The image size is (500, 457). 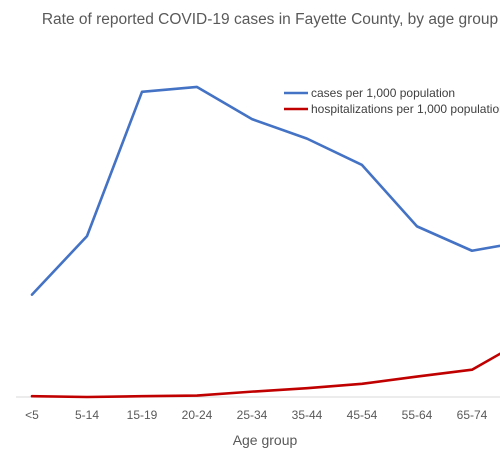 I want to click on x-tick-label: 65-74, so click(x=472, y=415).